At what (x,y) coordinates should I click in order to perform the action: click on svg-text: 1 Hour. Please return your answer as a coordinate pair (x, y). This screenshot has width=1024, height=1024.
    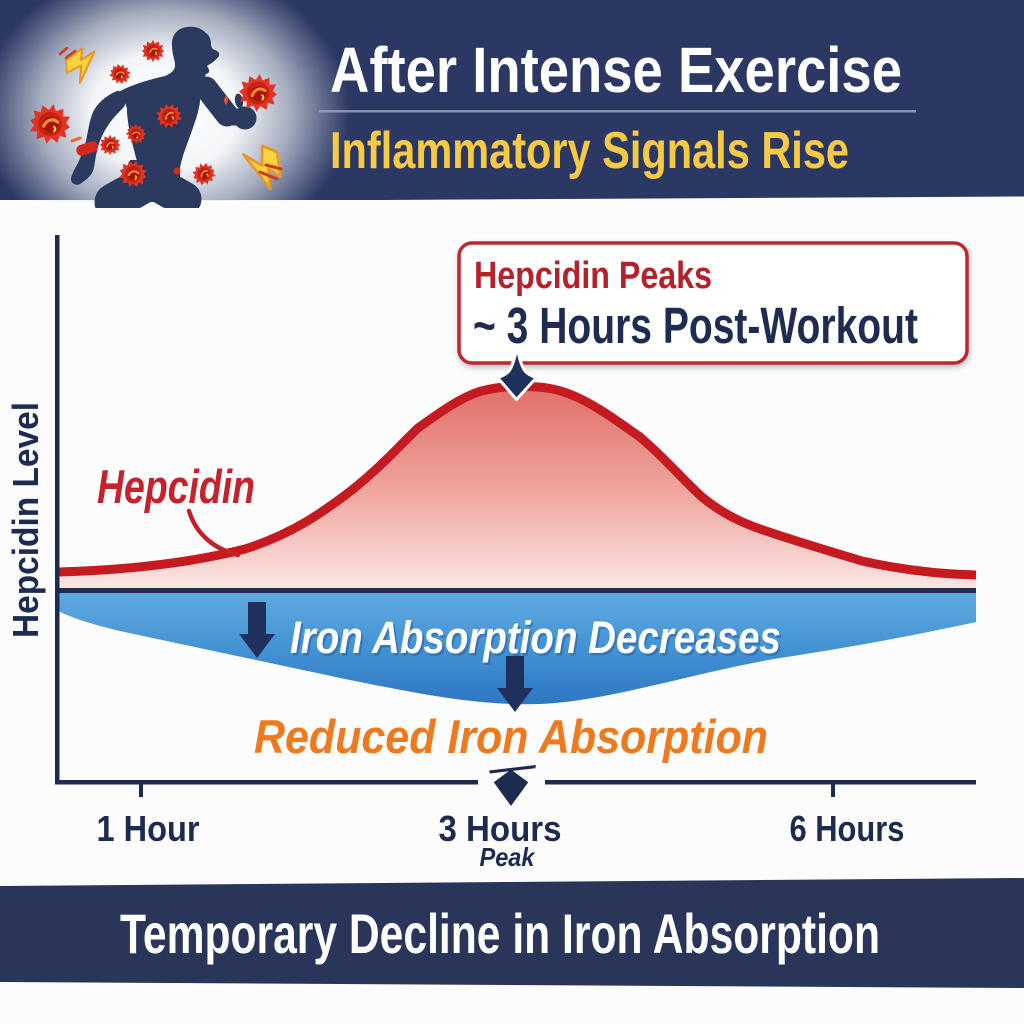
    Looking at the image, I should click on (148, 828).